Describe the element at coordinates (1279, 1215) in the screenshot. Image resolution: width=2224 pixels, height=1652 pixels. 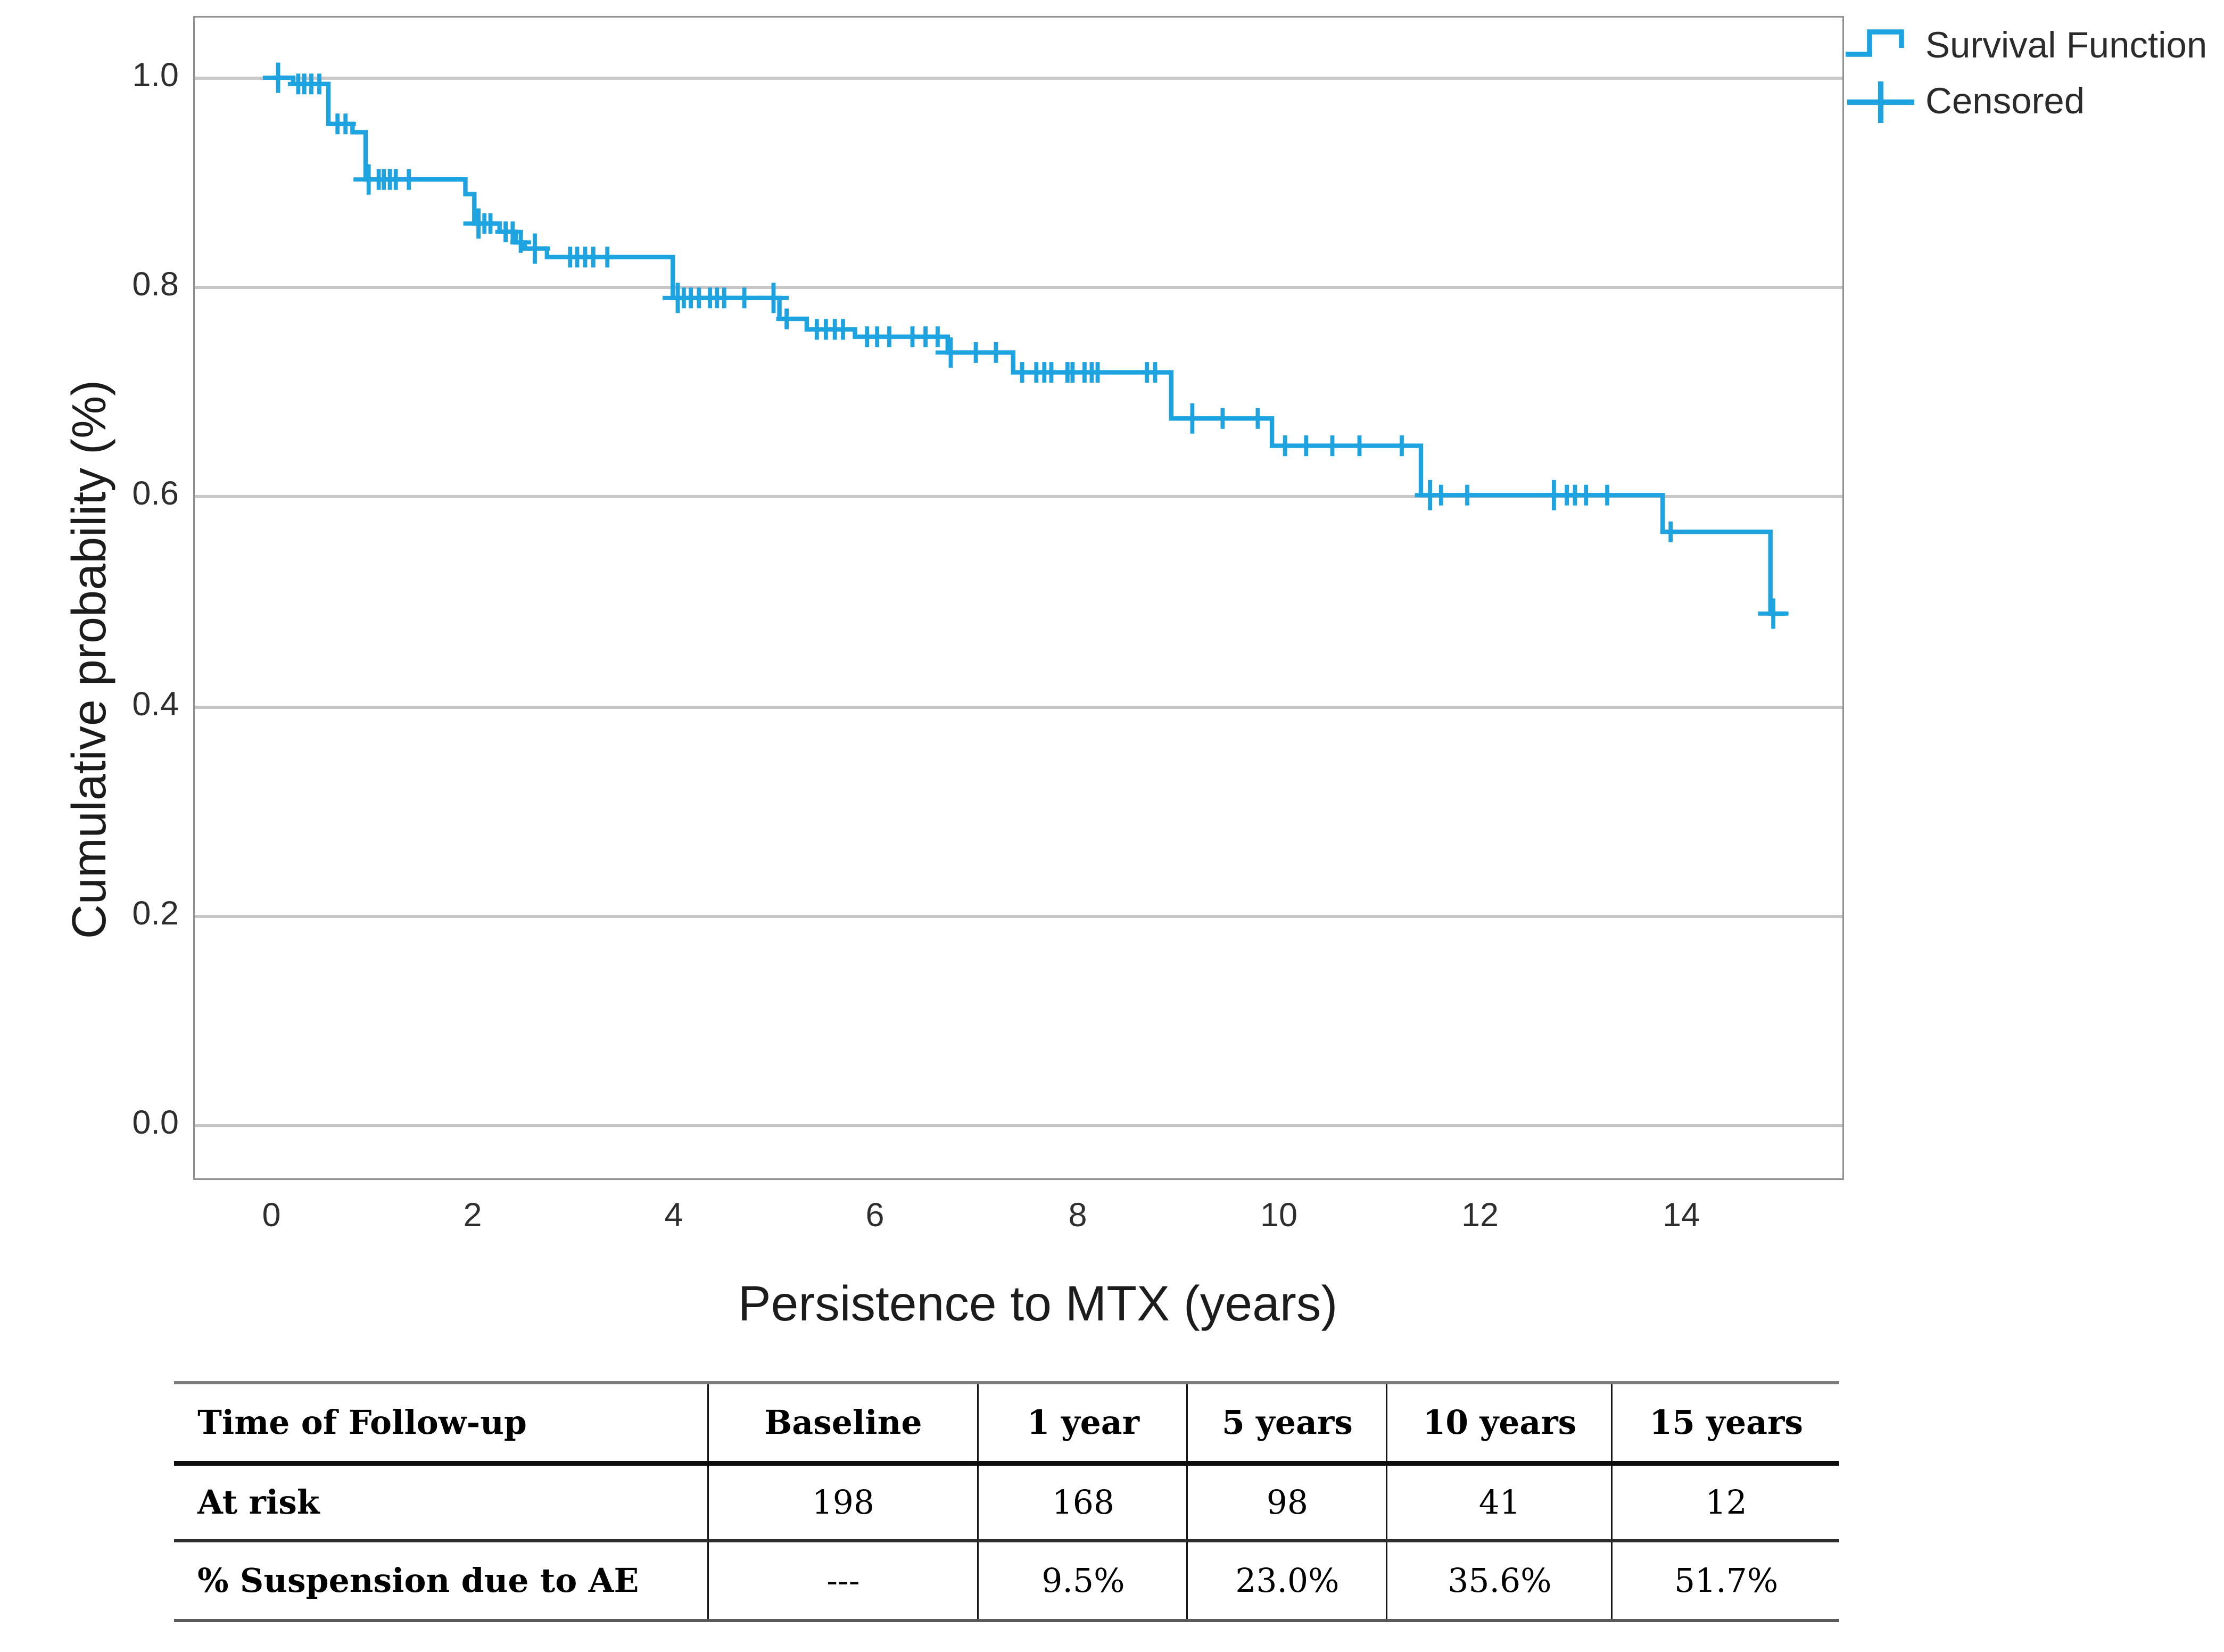
I see `x-tick-label: 10` at that location.